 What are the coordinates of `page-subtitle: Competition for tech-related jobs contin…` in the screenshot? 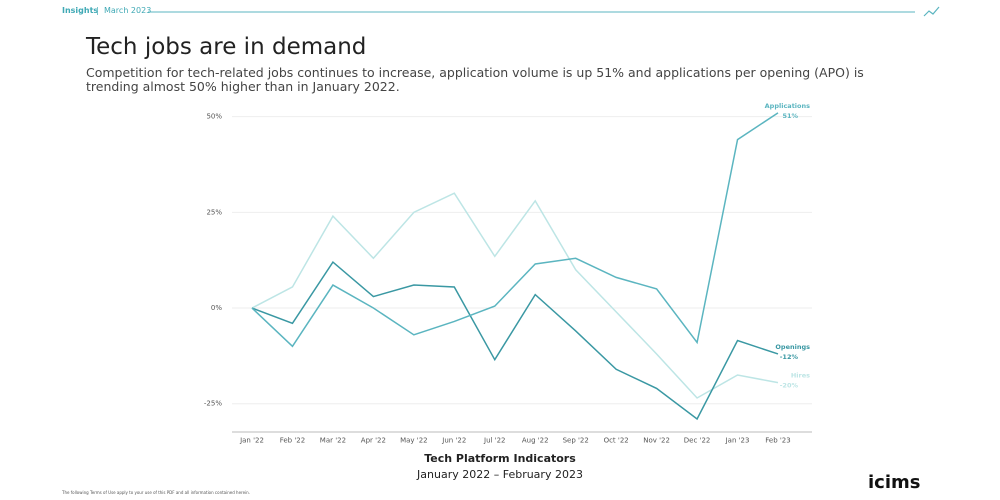 It's located at (475, 79).